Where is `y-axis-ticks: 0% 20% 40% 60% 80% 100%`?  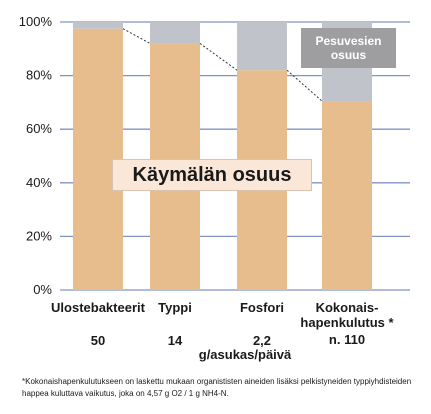
y-axis-ticks: 0% 20% 40% 60% 80% 100% is located at coordinates (36, 155).